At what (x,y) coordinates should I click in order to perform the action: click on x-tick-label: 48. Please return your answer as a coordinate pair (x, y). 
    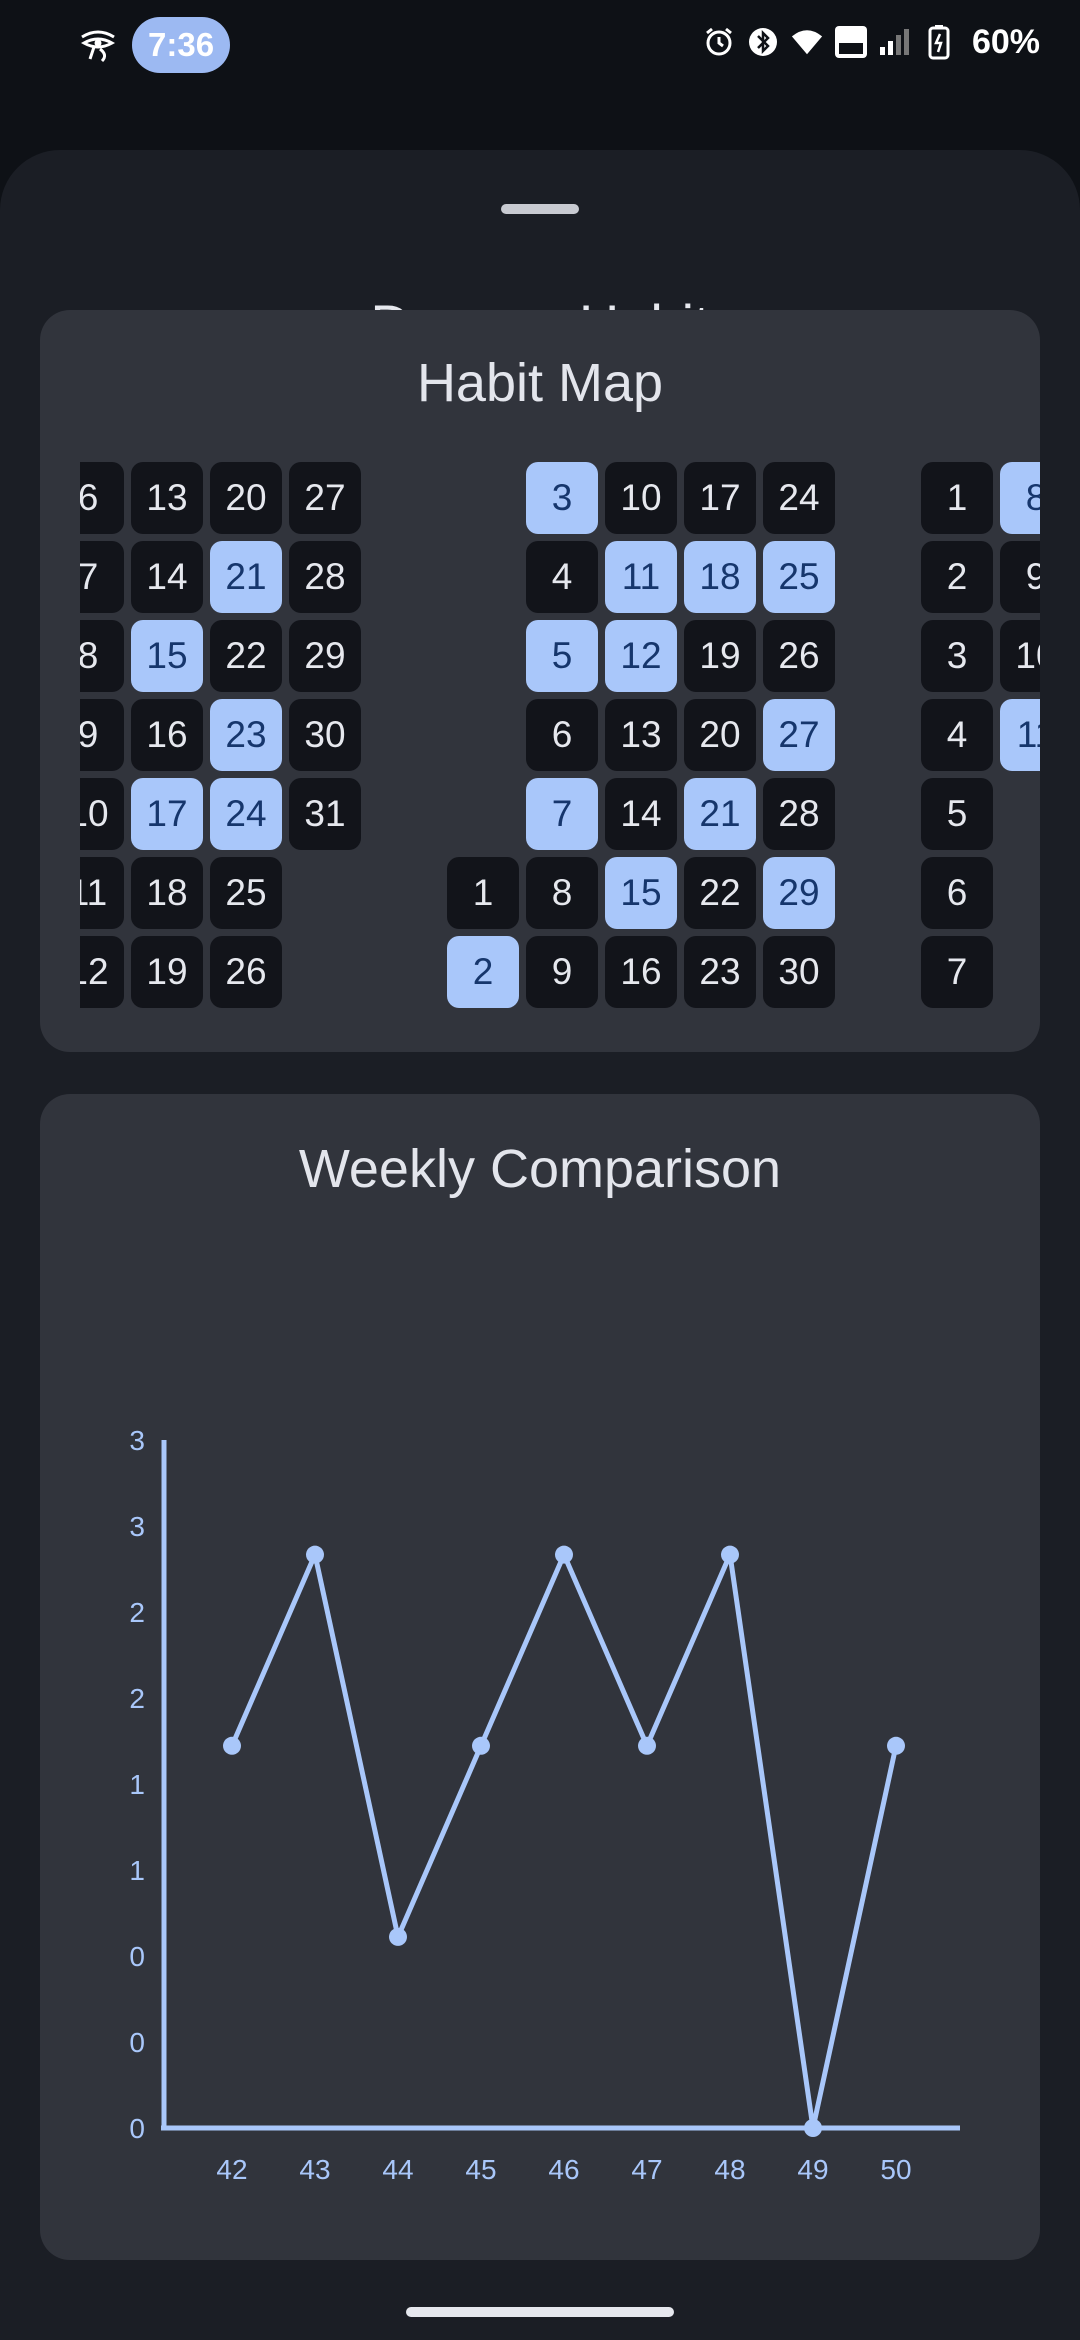
    Looking at the image, I should click on (729, 2169).